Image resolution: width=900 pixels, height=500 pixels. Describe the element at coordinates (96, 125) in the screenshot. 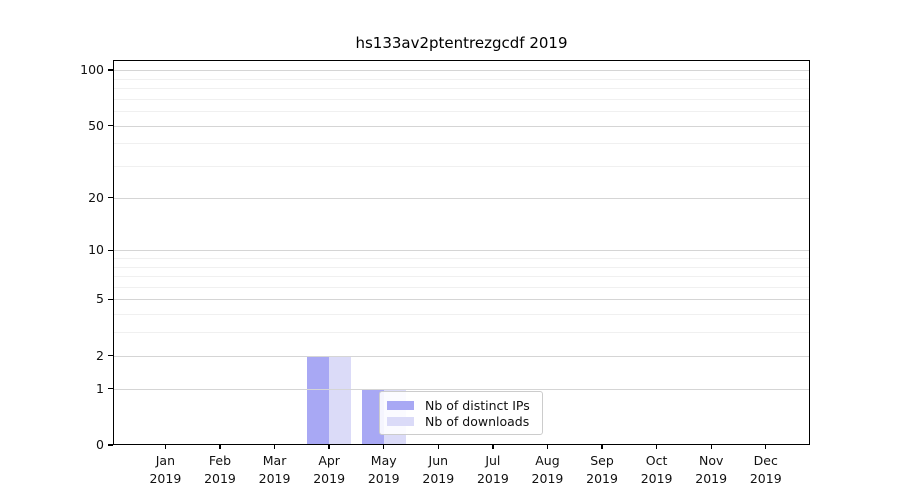

I see `y-tick-label: 50` at that location.